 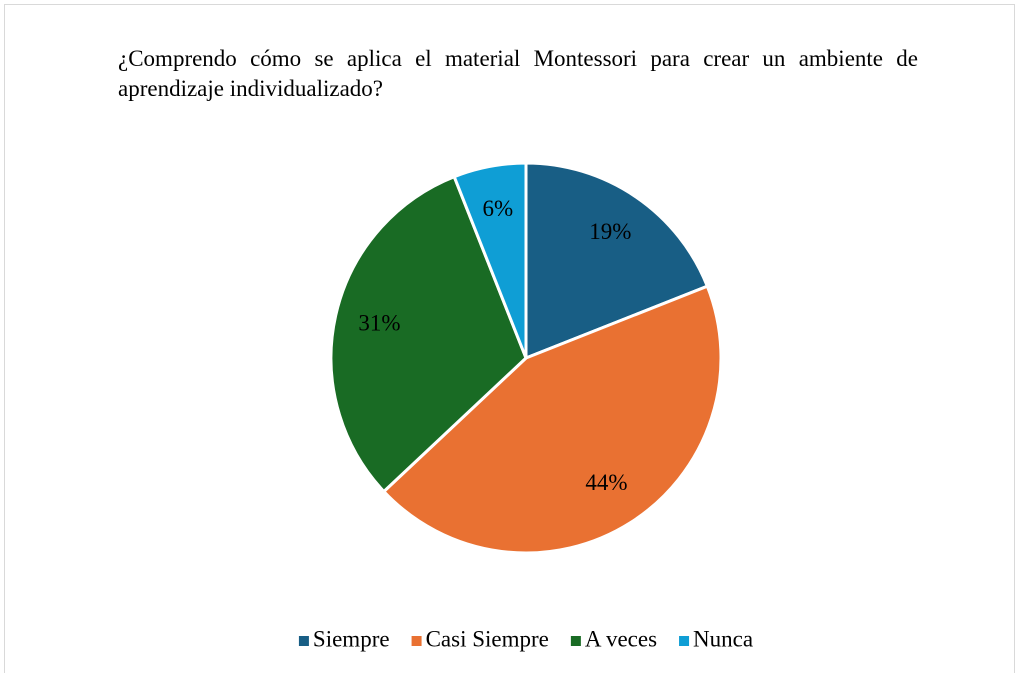 I want to click on legend-label: A veces, so click(x=621, y=638).